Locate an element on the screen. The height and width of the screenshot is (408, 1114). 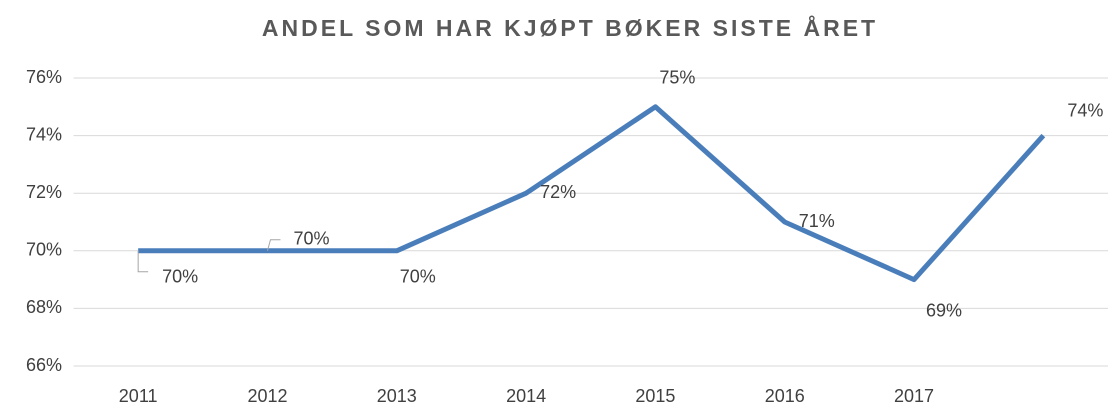
y-tick-label: 74% is located at coordinates (44, 134).